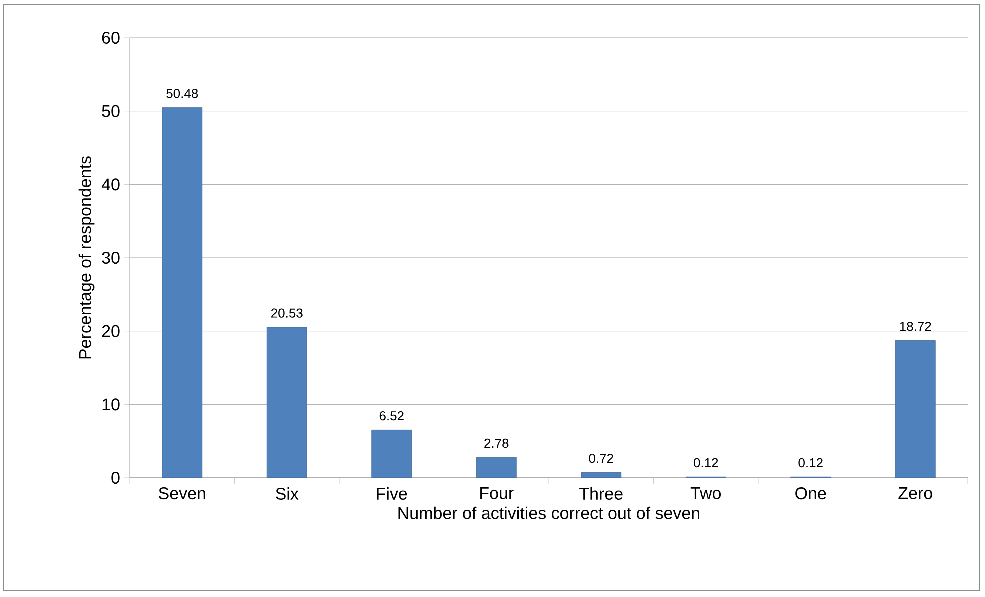  Describe the element at coordinates (111, 38) in the screenshot. I see `y-tick-label: 60` at that location.